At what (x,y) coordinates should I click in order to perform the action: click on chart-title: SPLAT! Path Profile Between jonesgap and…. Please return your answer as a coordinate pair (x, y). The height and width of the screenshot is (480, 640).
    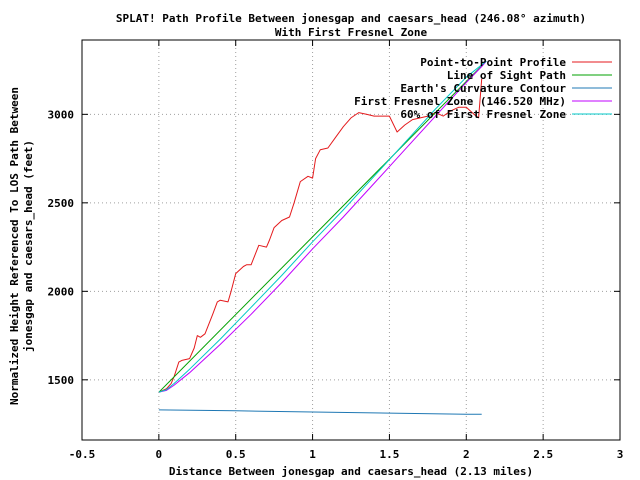
    Looking at the image, I should click on (351, 18).